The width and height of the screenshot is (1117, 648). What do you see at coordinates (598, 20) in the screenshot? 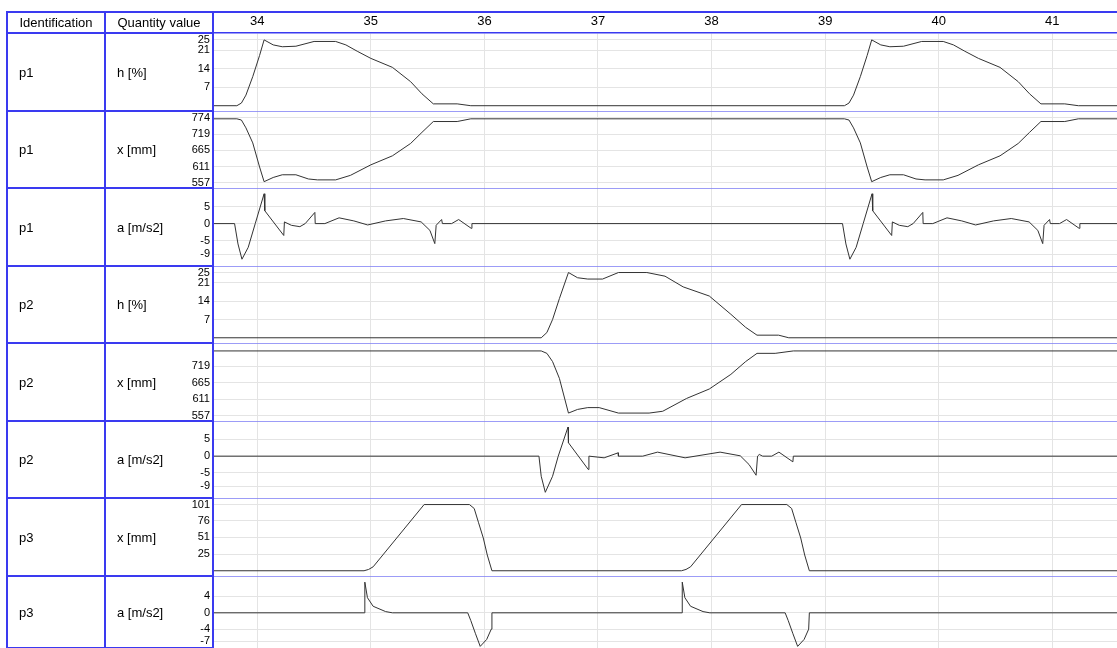
I see `x-tick-label: 37` at bounding box center [598, 20].